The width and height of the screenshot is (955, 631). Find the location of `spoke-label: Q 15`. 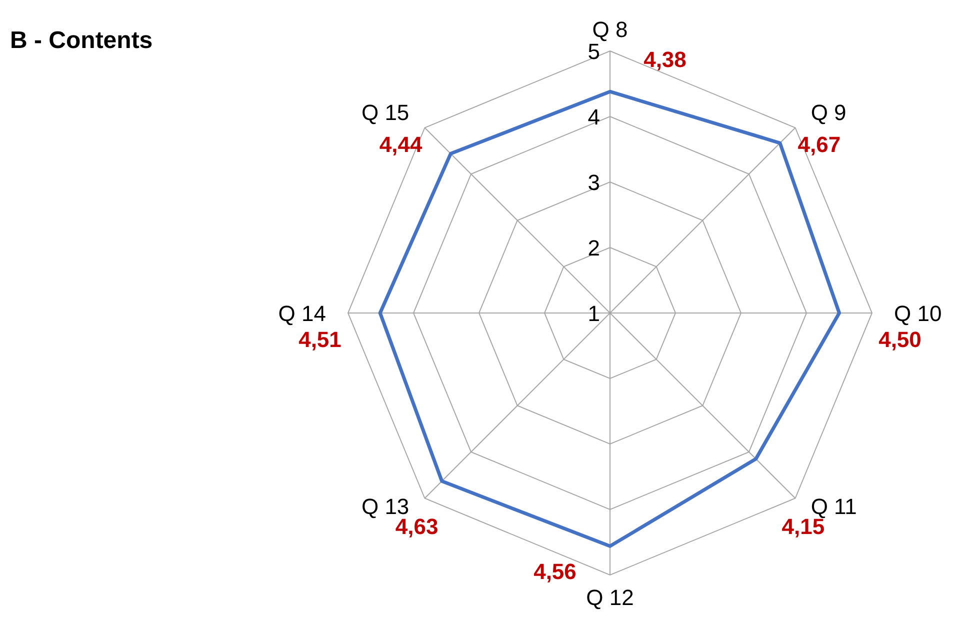

spoke-label: Q 15 is located at coordinates (385, 113).